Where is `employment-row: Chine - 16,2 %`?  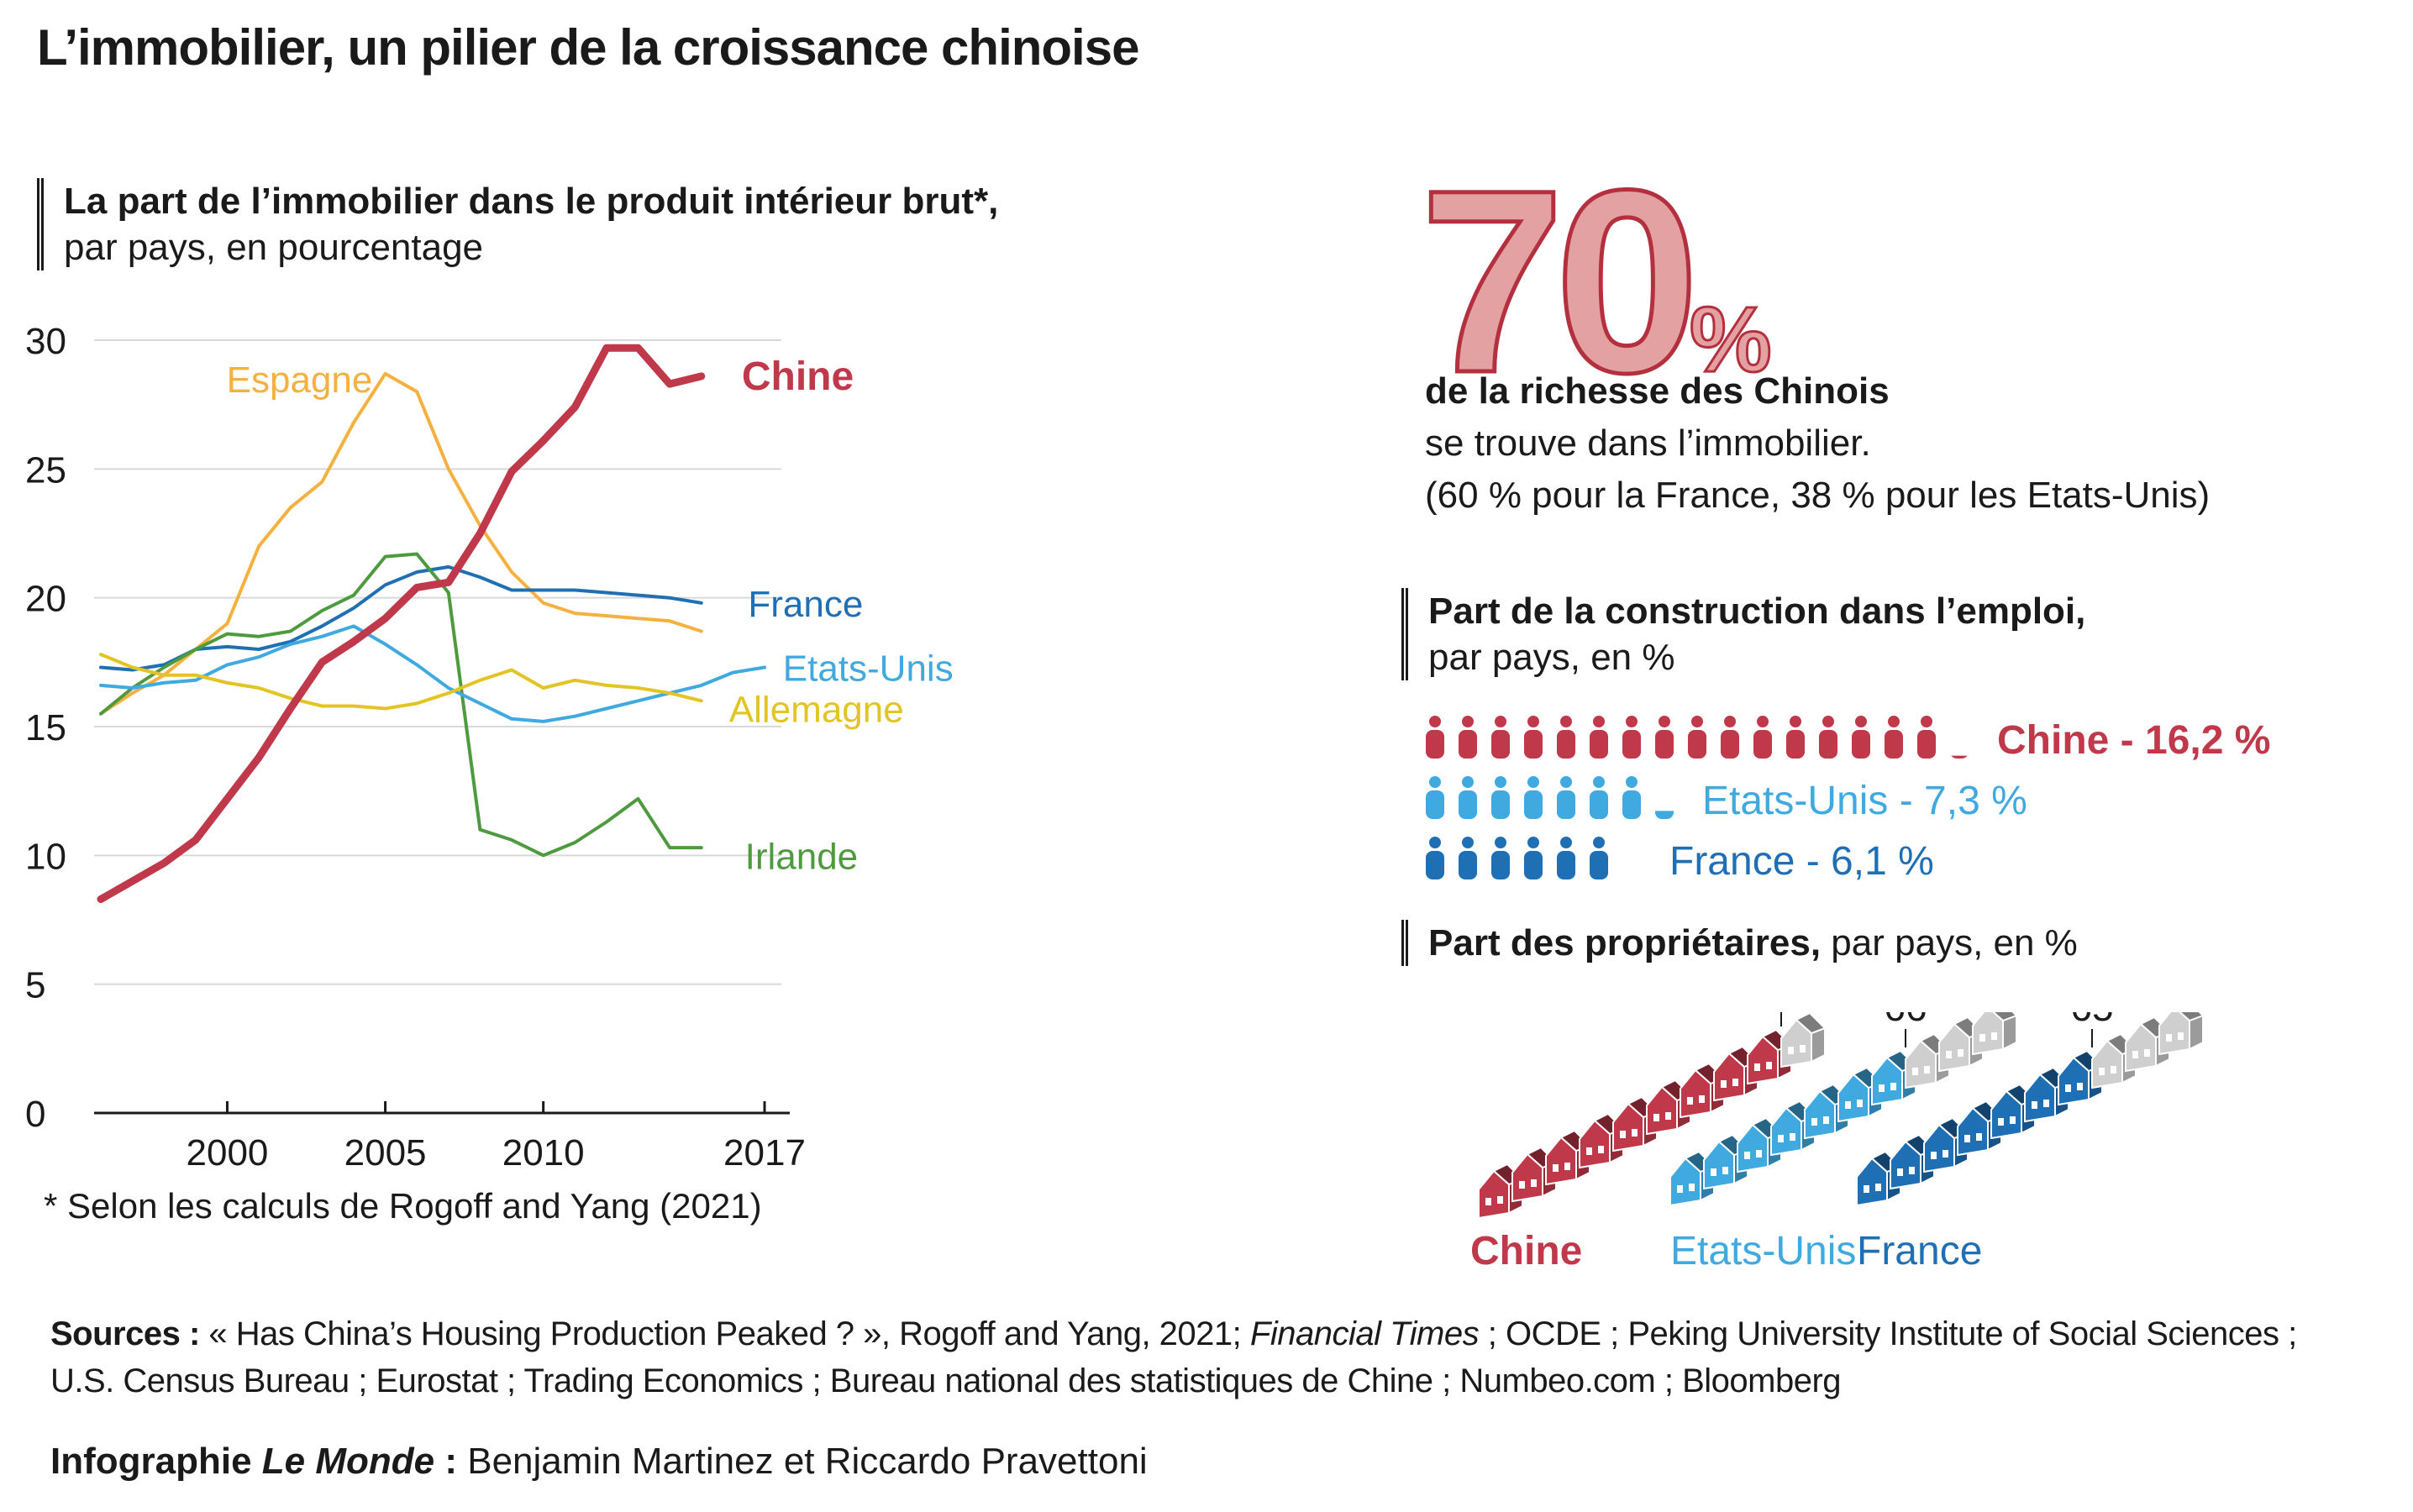
employment-row: Chine - 16,2 % is located at coordinates (1845, 740).